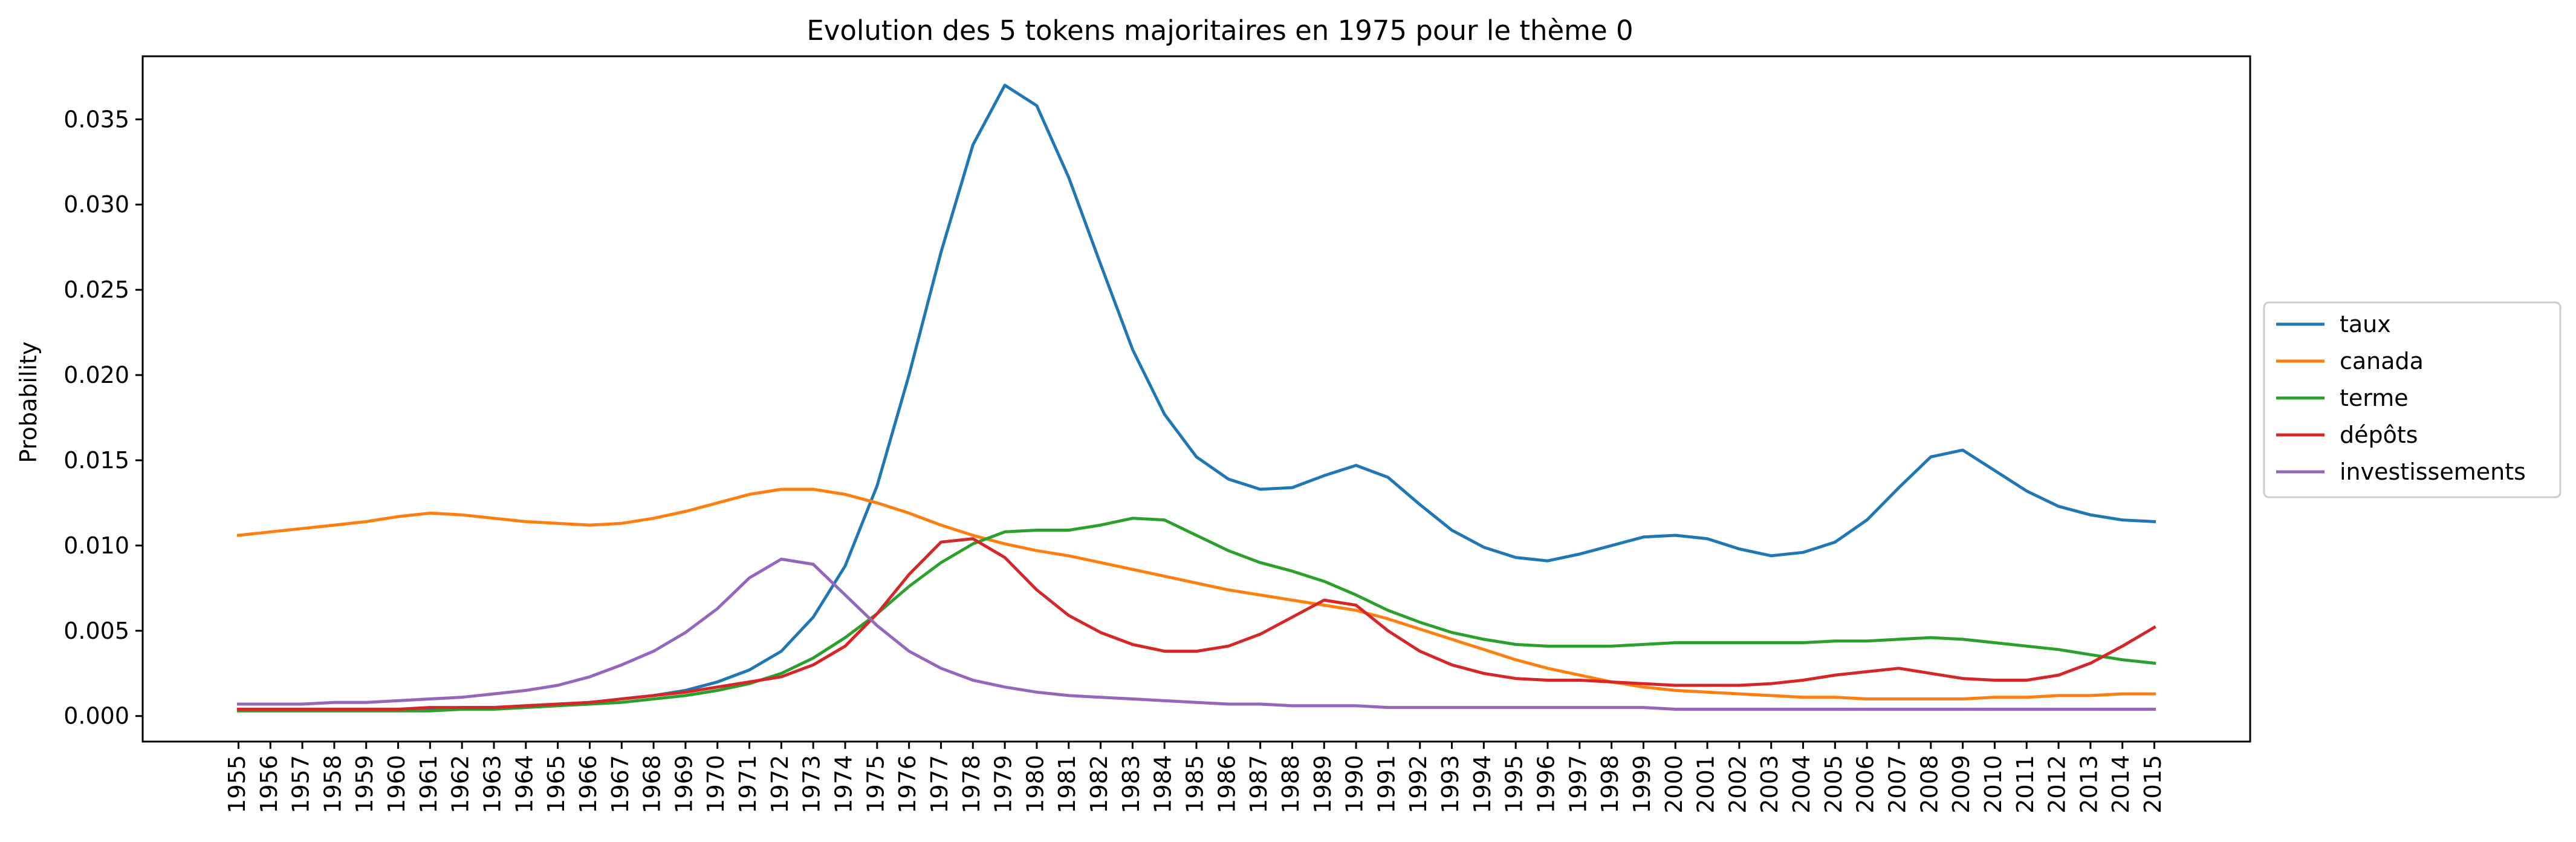 This screenshot has width=2576, height=842. Describe the element at coordinates (556, 785) in the screenshot. I see `x-tick-label: 1965` at that location.